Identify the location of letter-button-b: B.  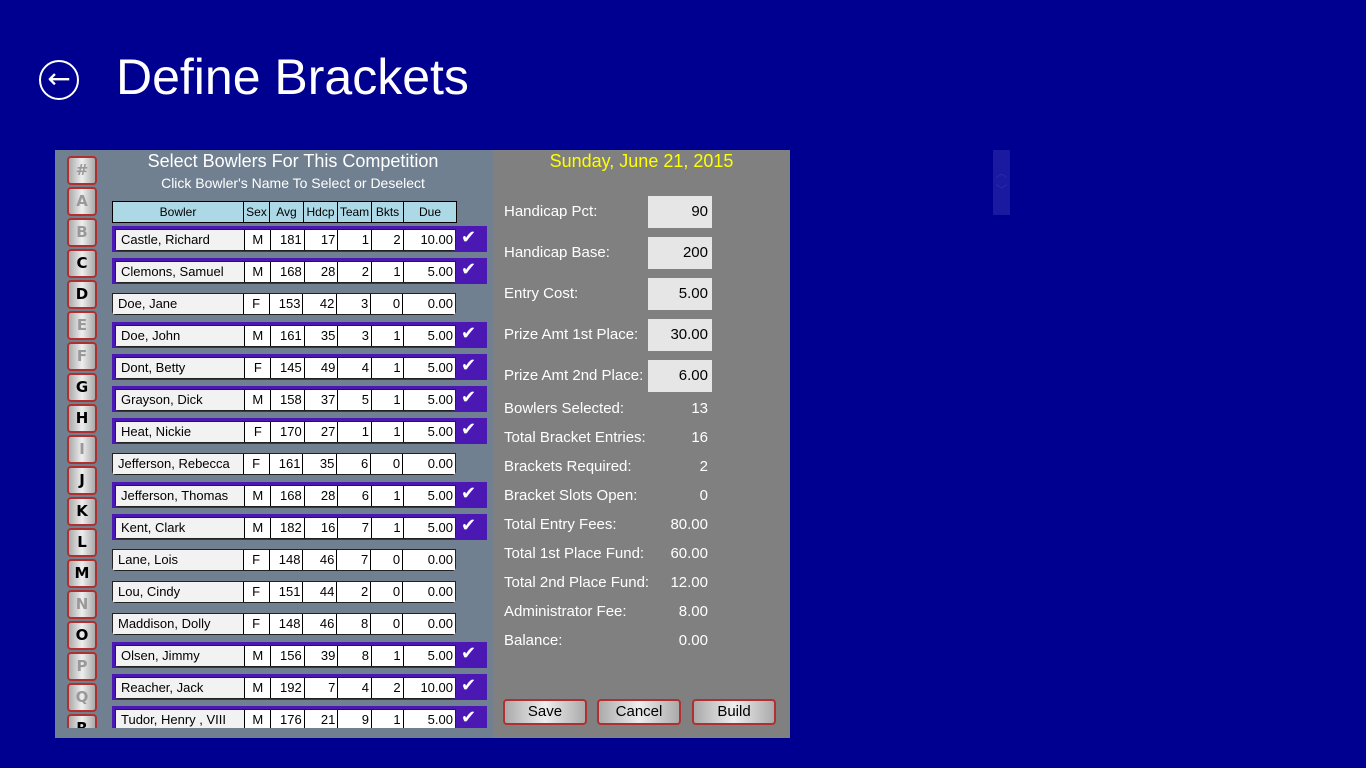
(82, 232).